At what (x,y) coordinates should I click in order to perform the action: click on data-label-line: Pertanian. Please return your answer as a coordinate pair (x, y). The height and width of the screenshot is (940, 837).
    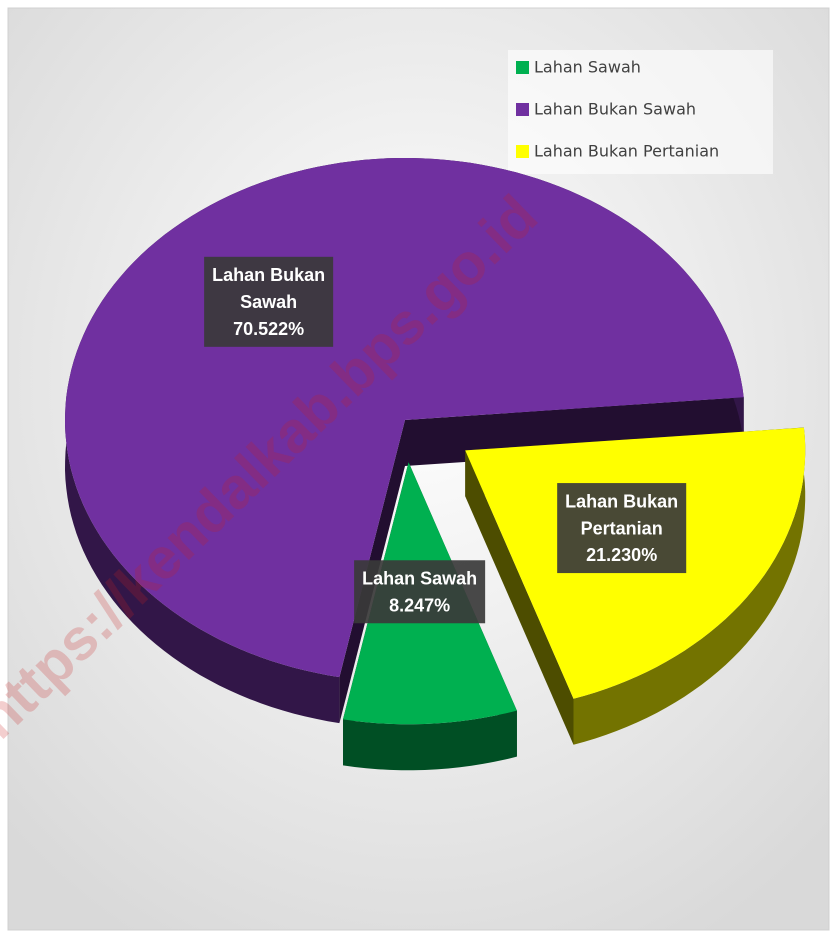
    Looking at the image, I should click on (622, 528).